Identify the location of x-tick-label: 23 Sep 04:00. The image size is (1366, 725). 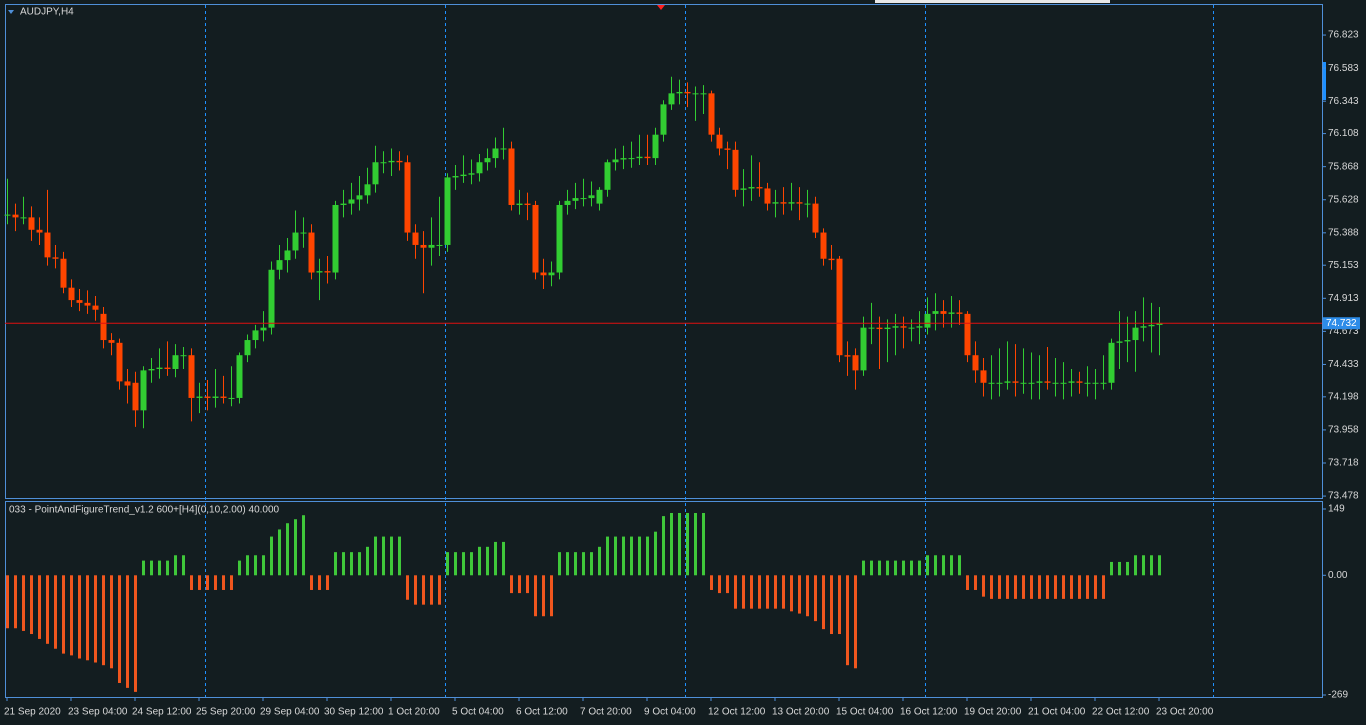
(98, 712).